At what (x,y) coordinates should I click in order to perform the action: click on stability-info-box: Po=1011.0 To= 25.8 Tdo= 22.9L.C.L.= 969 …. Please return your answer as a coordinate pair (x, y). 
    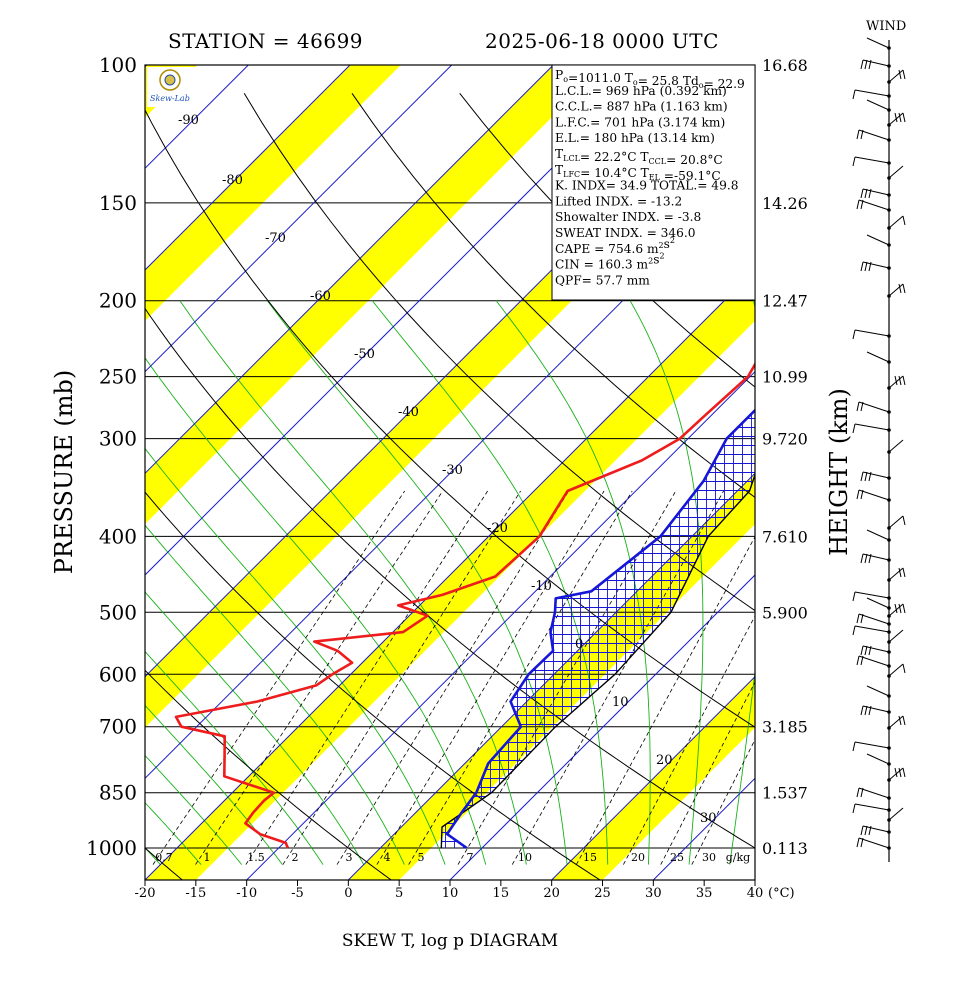
    Looking at the image, I should click on (653, 182).